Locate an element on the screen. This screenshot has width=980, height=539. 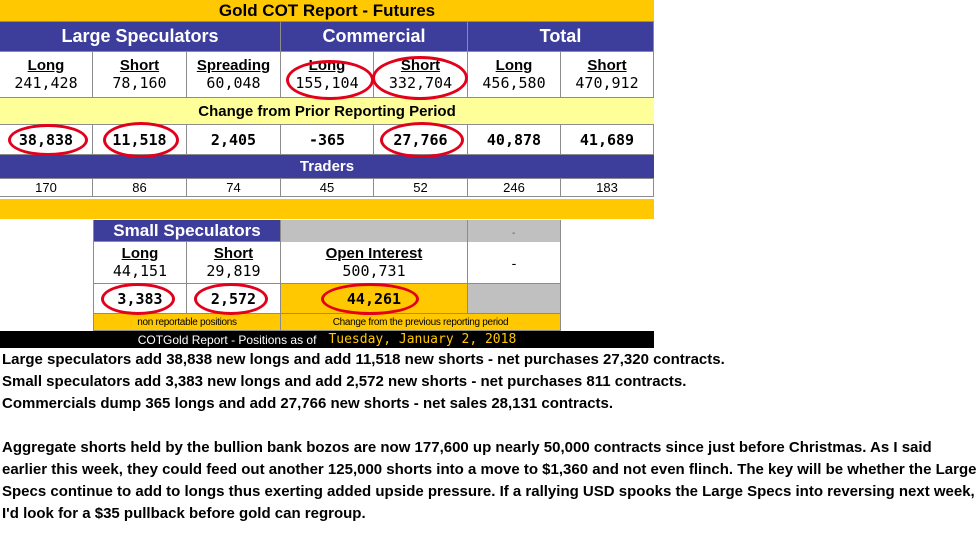
small-dash-cell: - is located at coordinates (514, 263).